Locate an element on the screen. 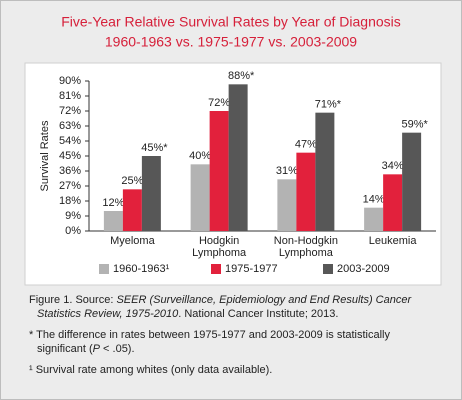 Image resolution: width=462 pixels, height=400 pixels. value-label: 25% is located at coordinates (132, 181).